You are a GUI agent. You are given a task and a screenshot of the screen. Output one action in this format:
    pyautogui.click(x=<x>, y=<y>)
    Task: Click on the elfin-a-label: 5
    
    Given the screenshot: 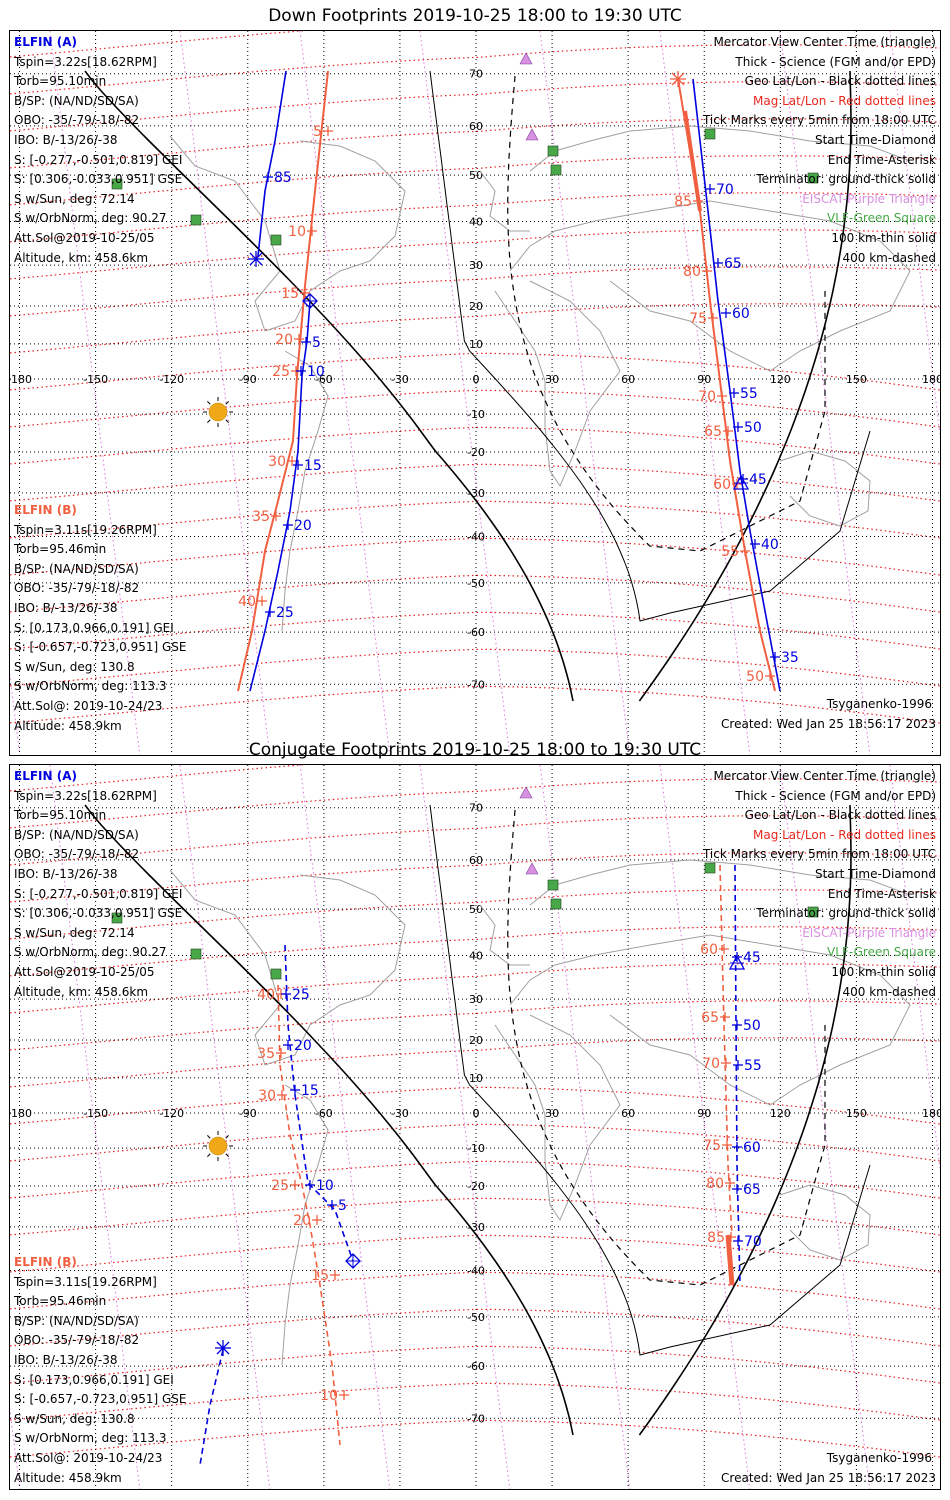 What is the action you would take?
    pyautogui.click(x=342, y=1206)
    